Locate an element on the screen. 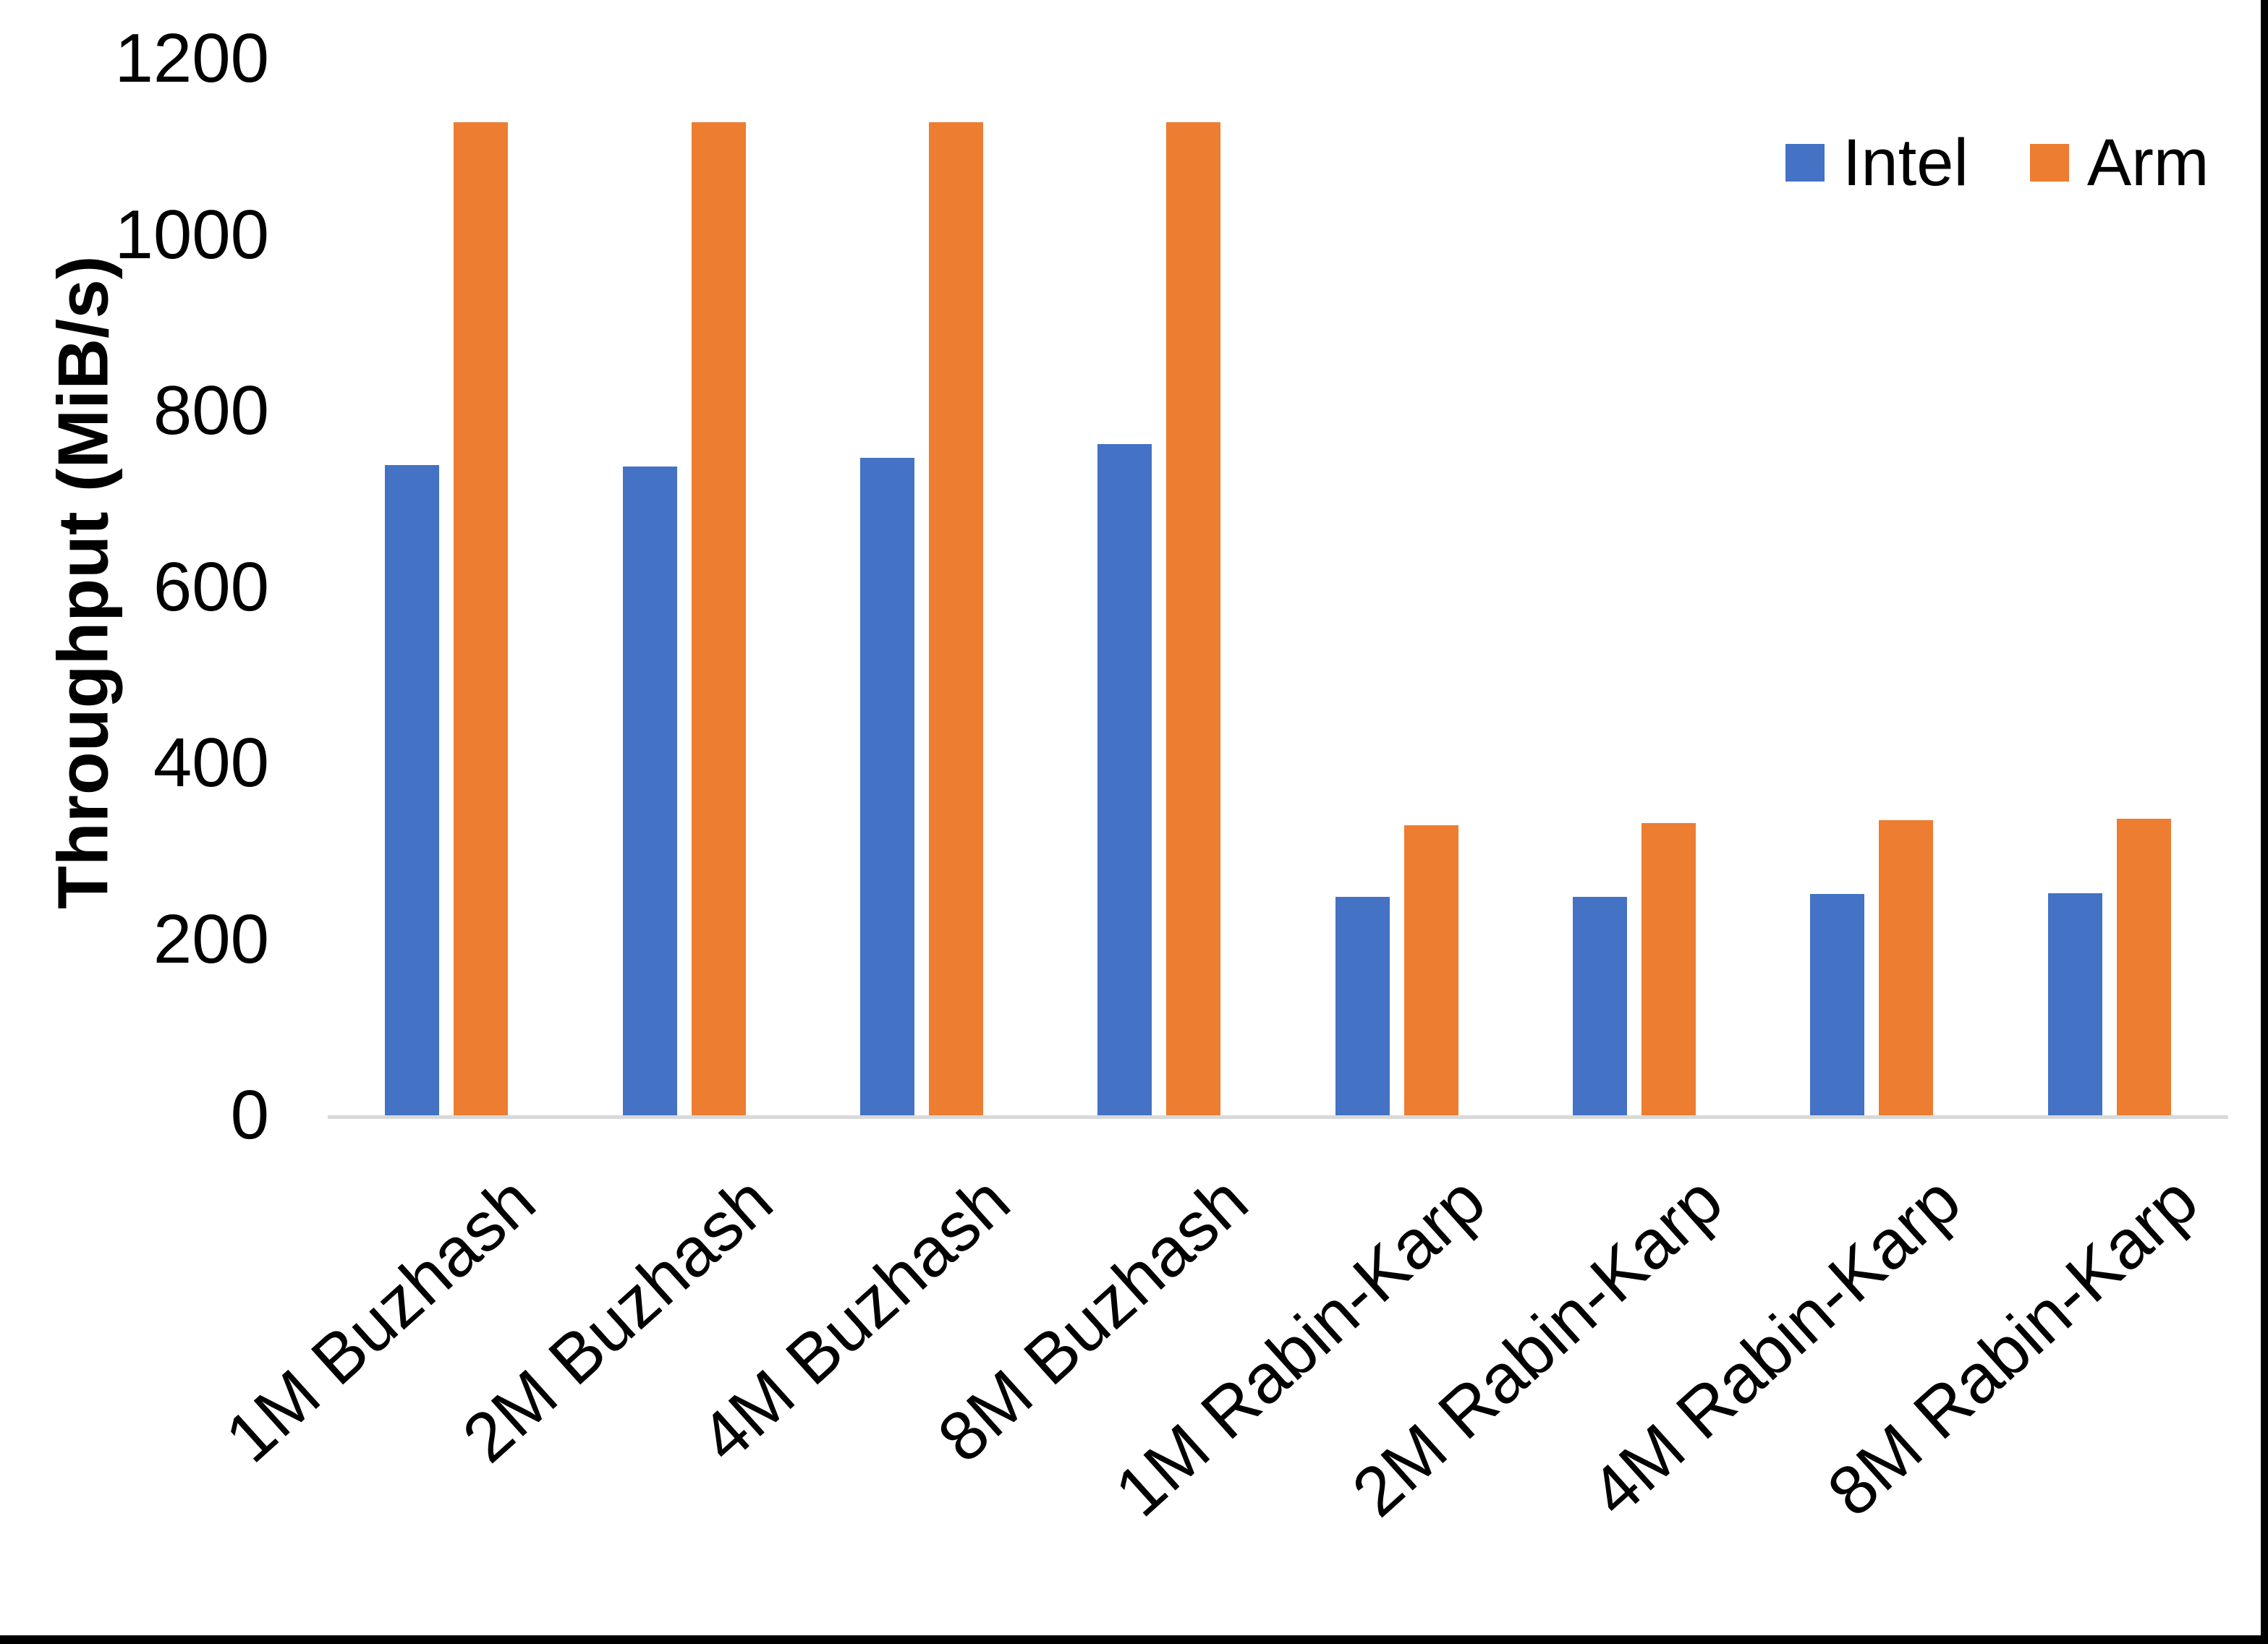  bar-arm-2m-buzhash is located at coordinates (718, 618).